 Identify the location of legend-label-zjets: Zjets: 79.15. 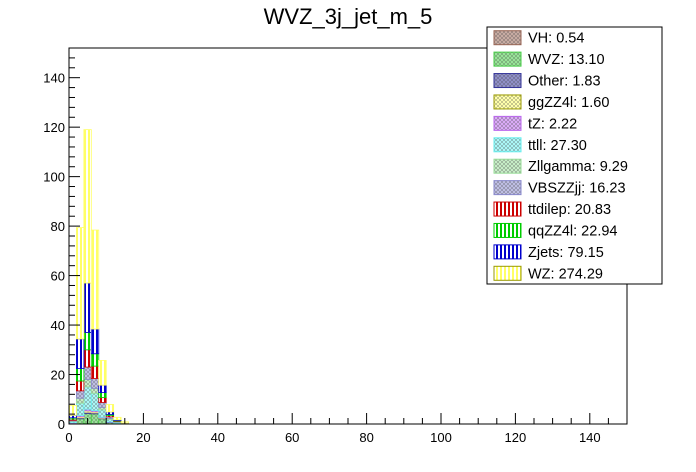
(566, 253).